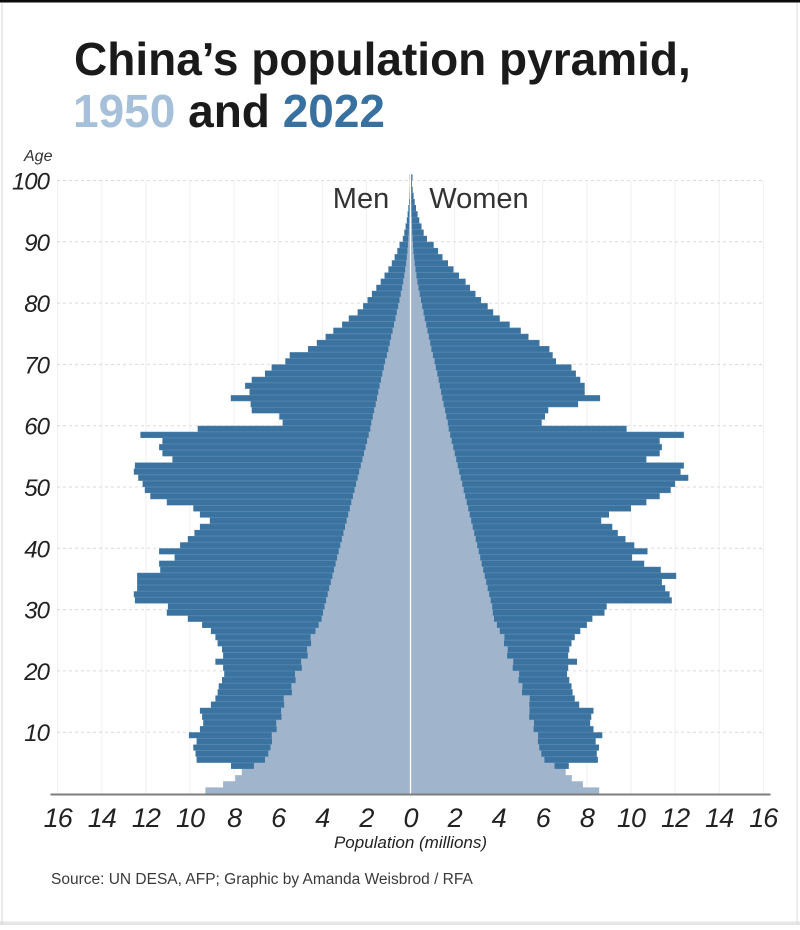  Describe the element at coordinates (410, 842) in the screenshot. I see `svg-text: Population (millions)` at that location.